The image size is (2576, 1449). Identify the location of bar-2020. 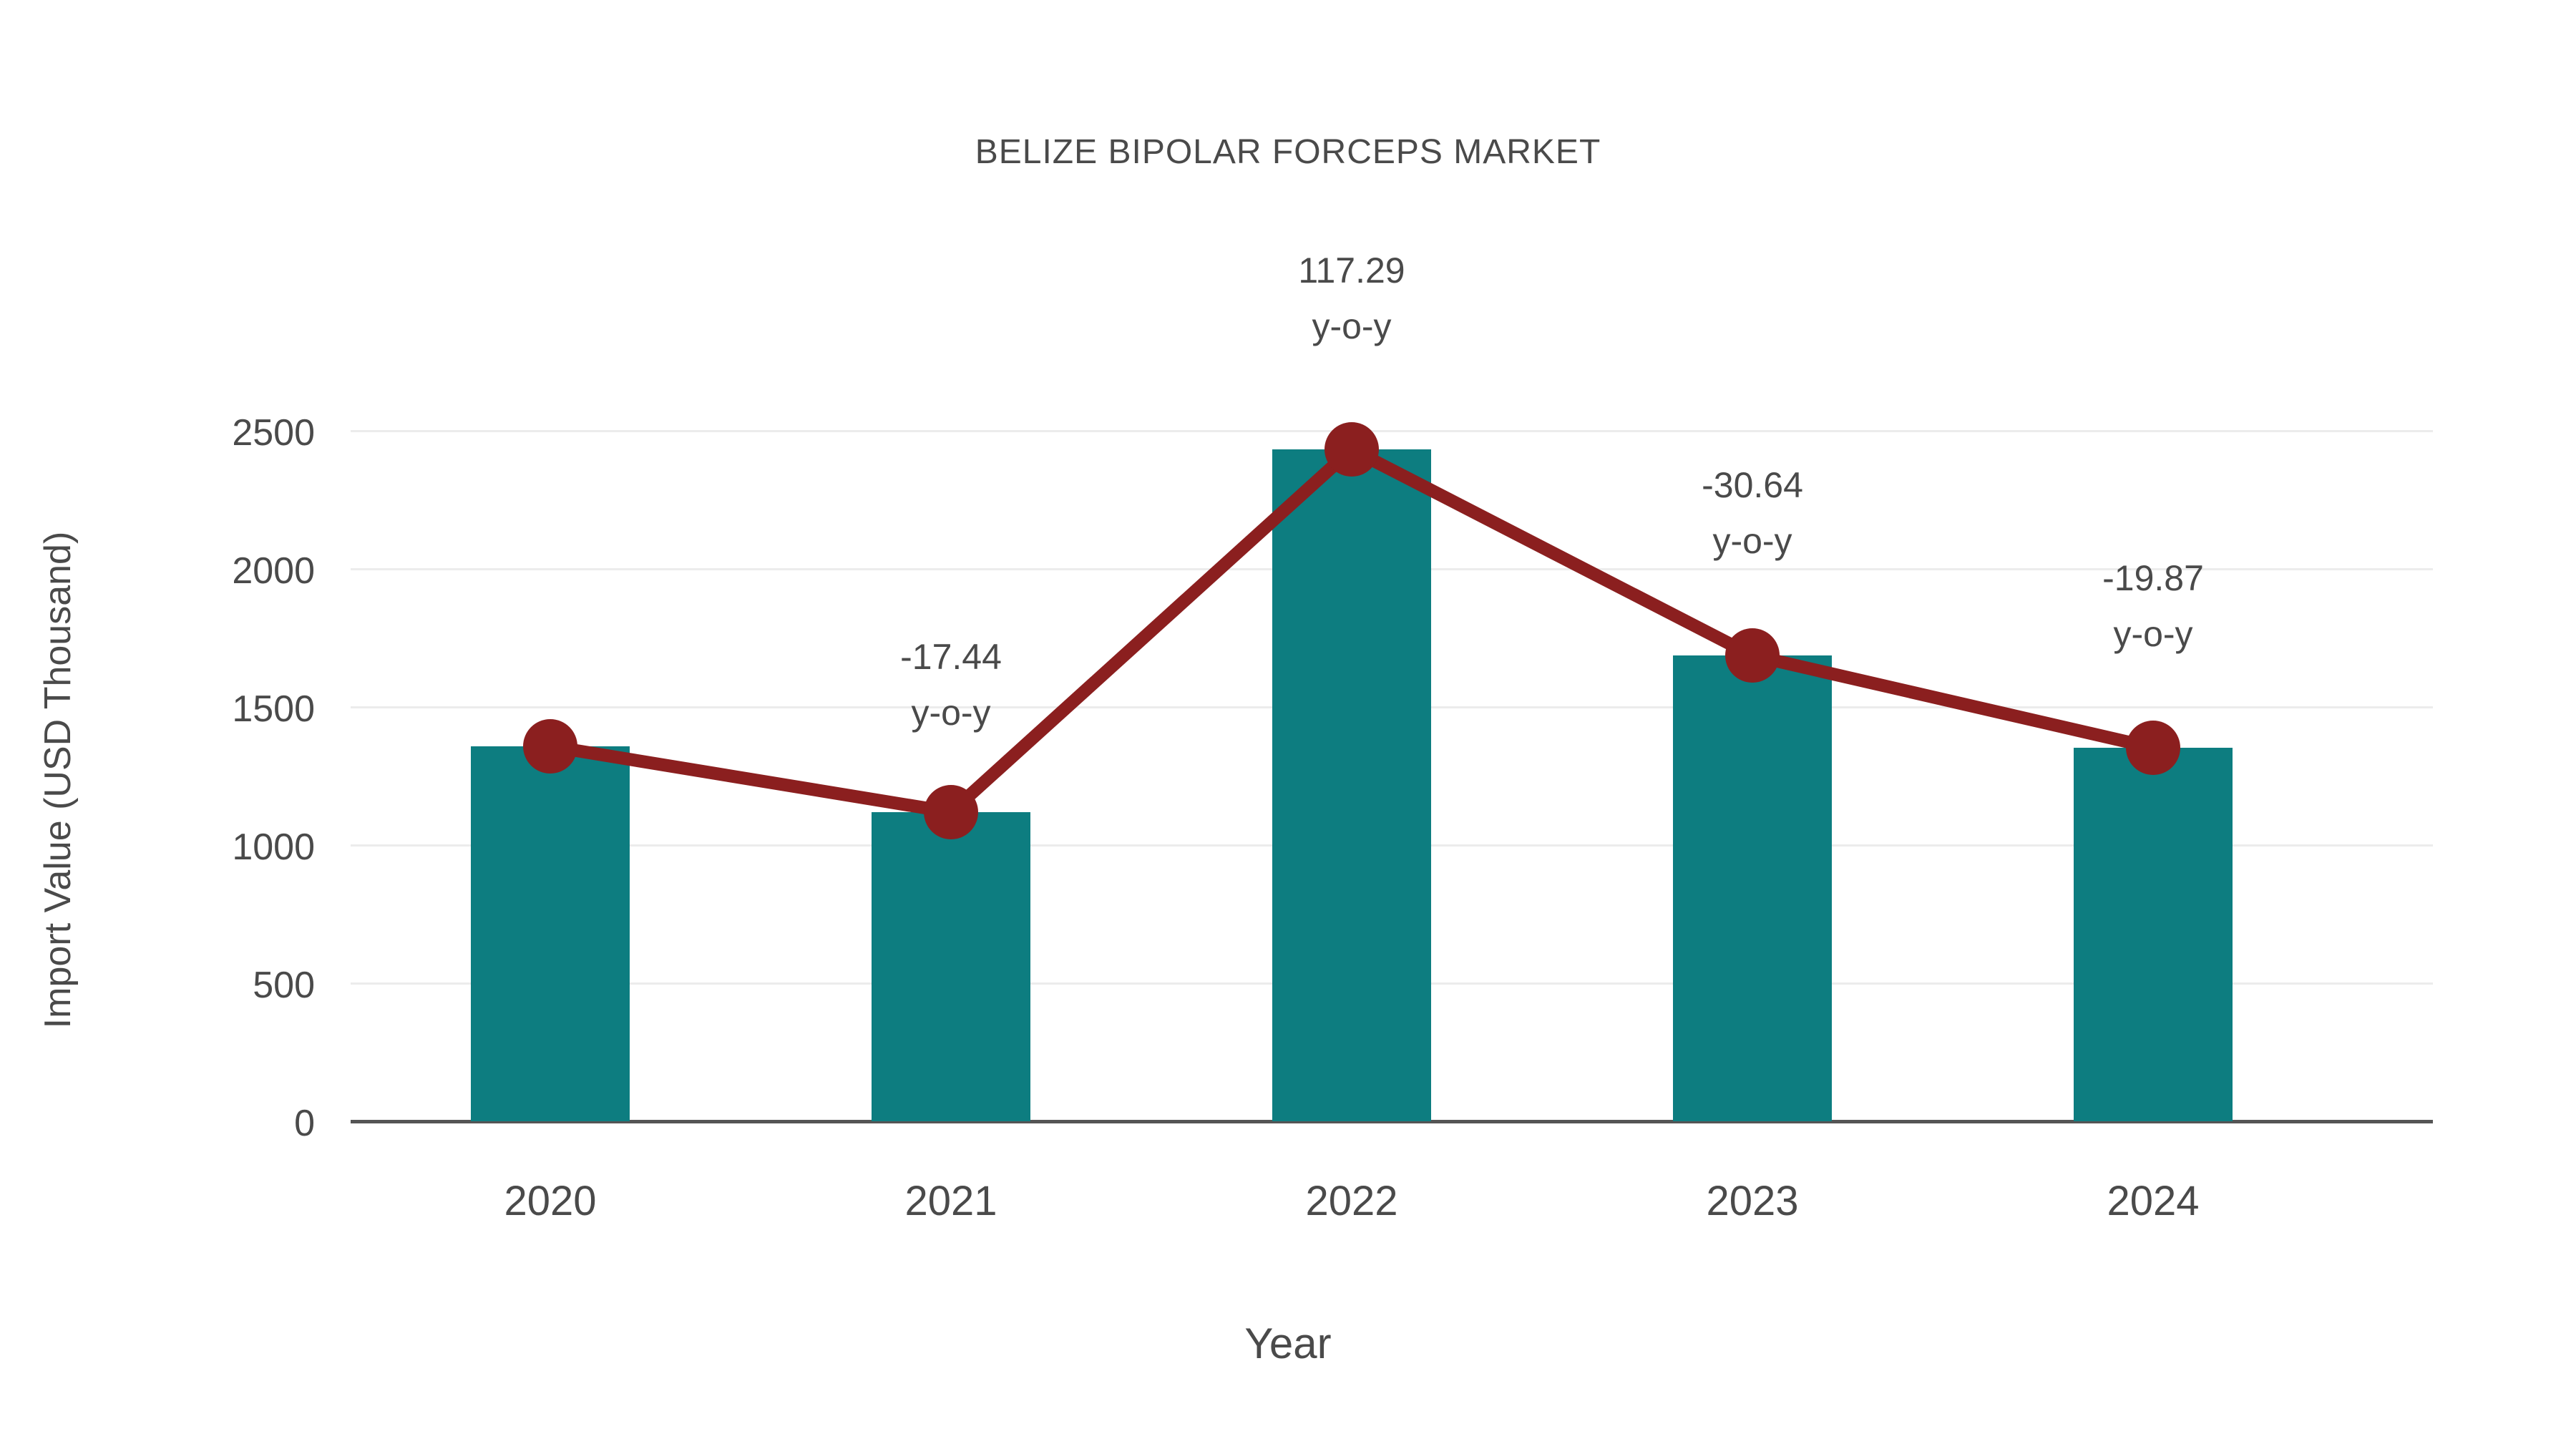
(550, 933).